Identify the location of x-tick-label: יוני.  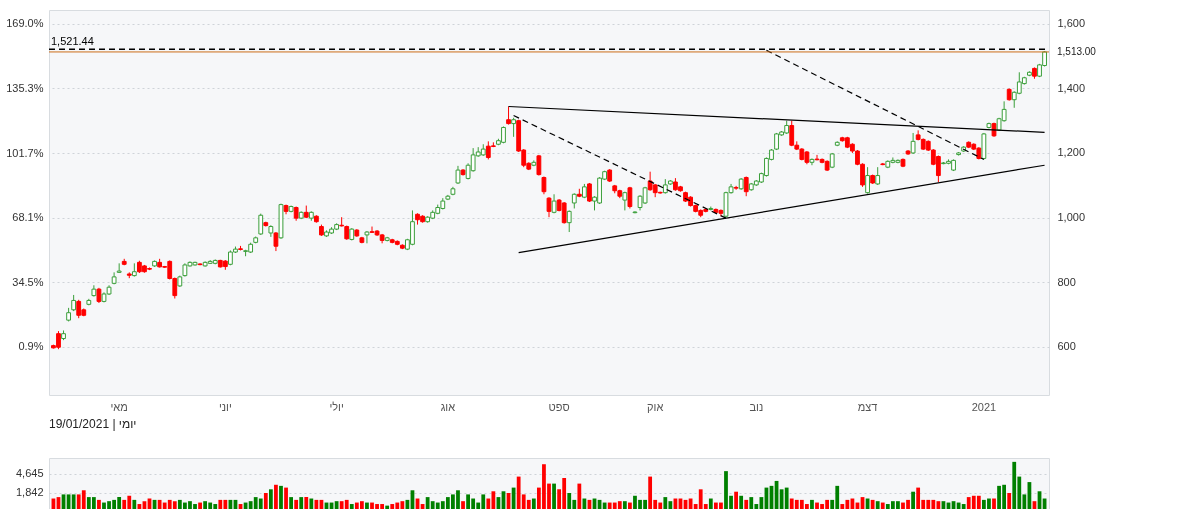
(225, 406).